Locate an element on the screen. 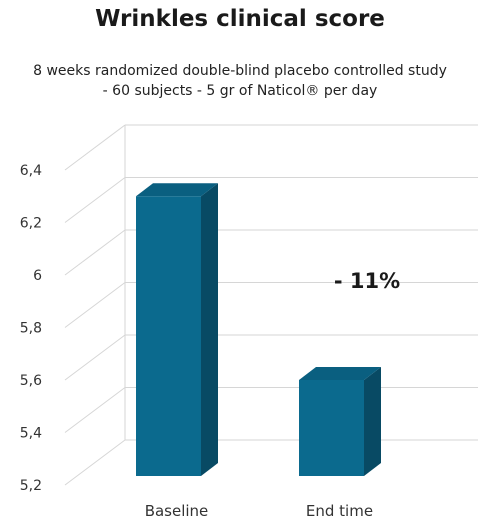 The image size is (480, 530). y-tick-label: 6,2 is located at coordinates (31, 224).